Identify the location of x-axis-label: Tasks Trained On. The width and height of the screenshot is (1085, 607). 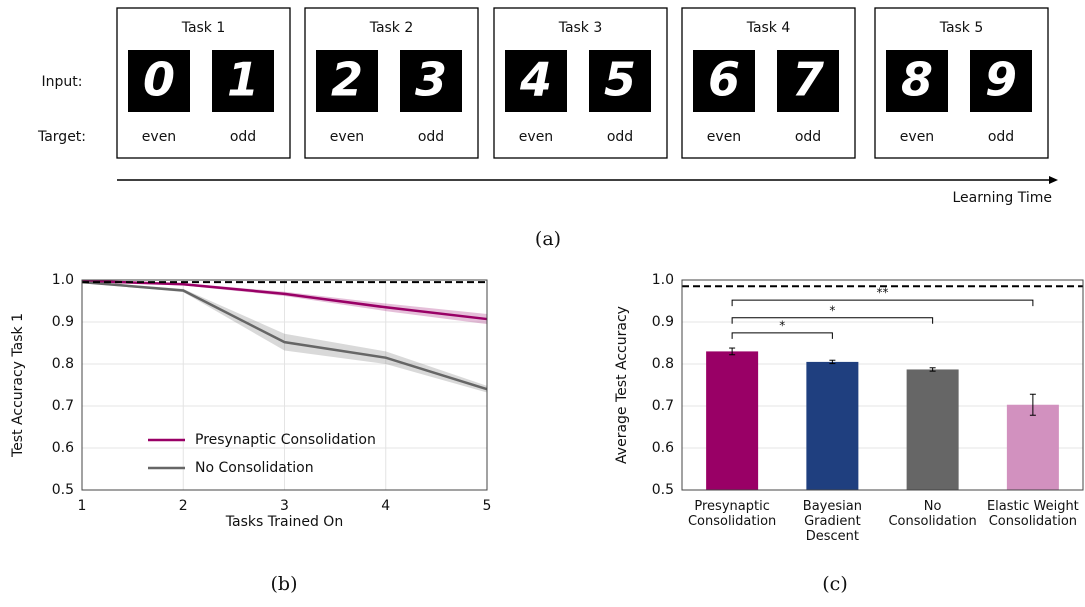
(284, 522).